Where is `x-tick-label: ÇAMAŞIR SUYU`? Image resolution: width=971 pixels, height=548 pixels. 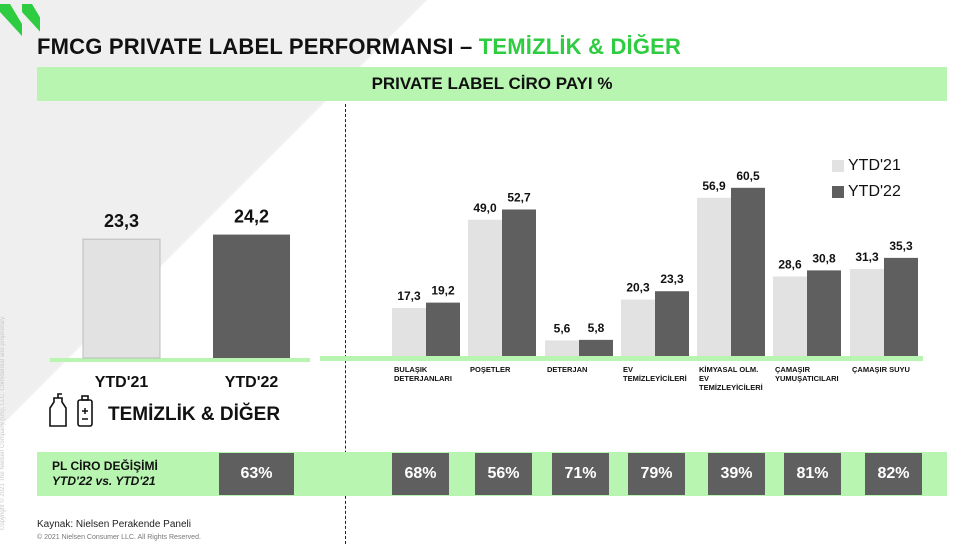 x-tick-label: ÇAMAŞIR SUYU is located at coordinates (881, 369).